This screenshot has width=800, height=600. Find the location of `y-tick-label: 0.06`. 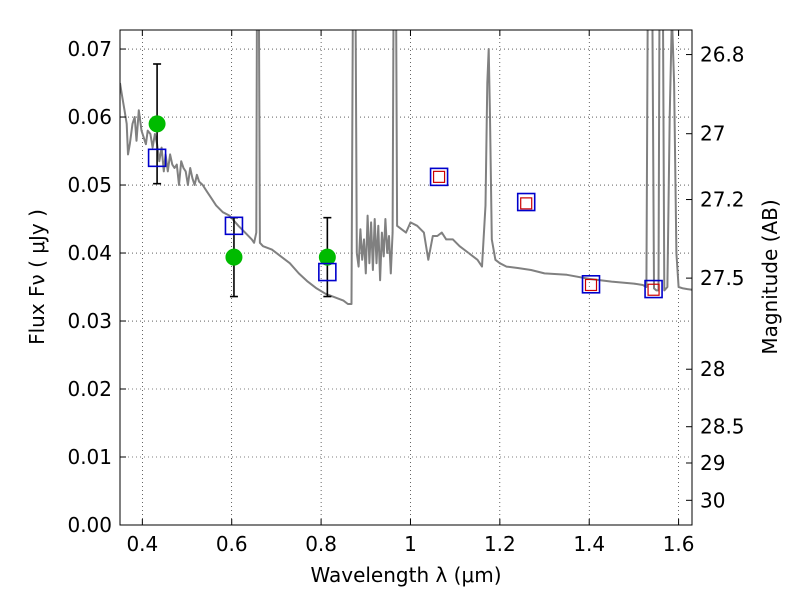

y-tick-label: 0.06 is located at coordinates (89, 117).